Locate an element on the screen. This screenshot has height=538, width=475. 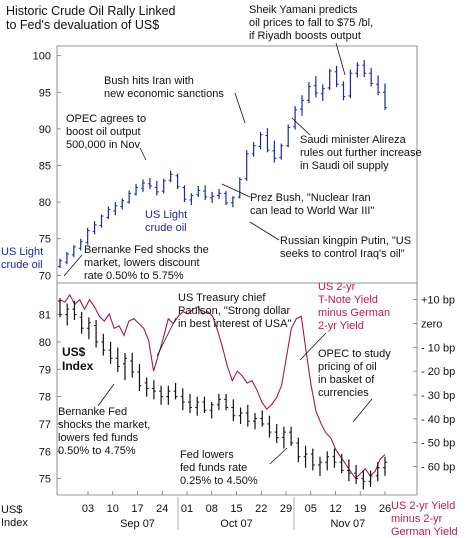
x-tick-label: 26 is located at coordinates (385, 509).